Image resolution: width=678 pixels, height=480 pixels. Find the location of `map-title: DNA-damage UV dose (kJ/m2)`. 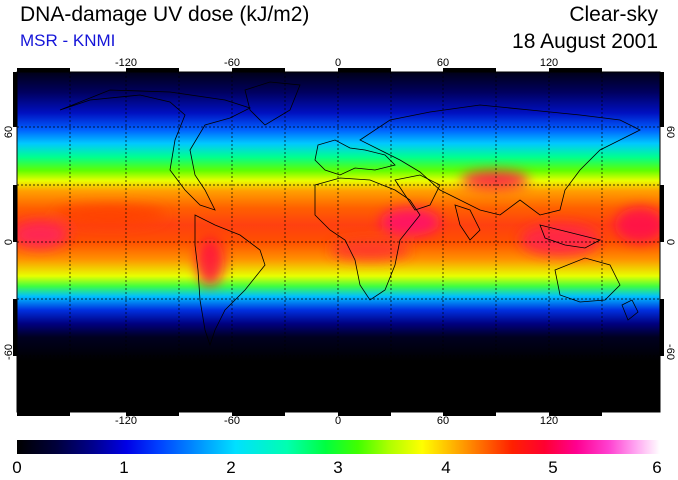

map-title: DNA-damage UV dose (kJ/m2) is located at coordinates (165, 14).